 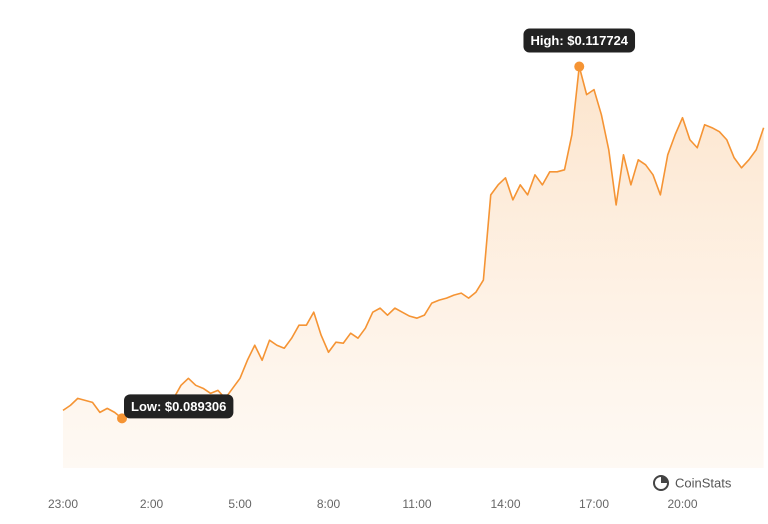 I want to click on x-tick-label: 14:00, so click(x=505, y=504).